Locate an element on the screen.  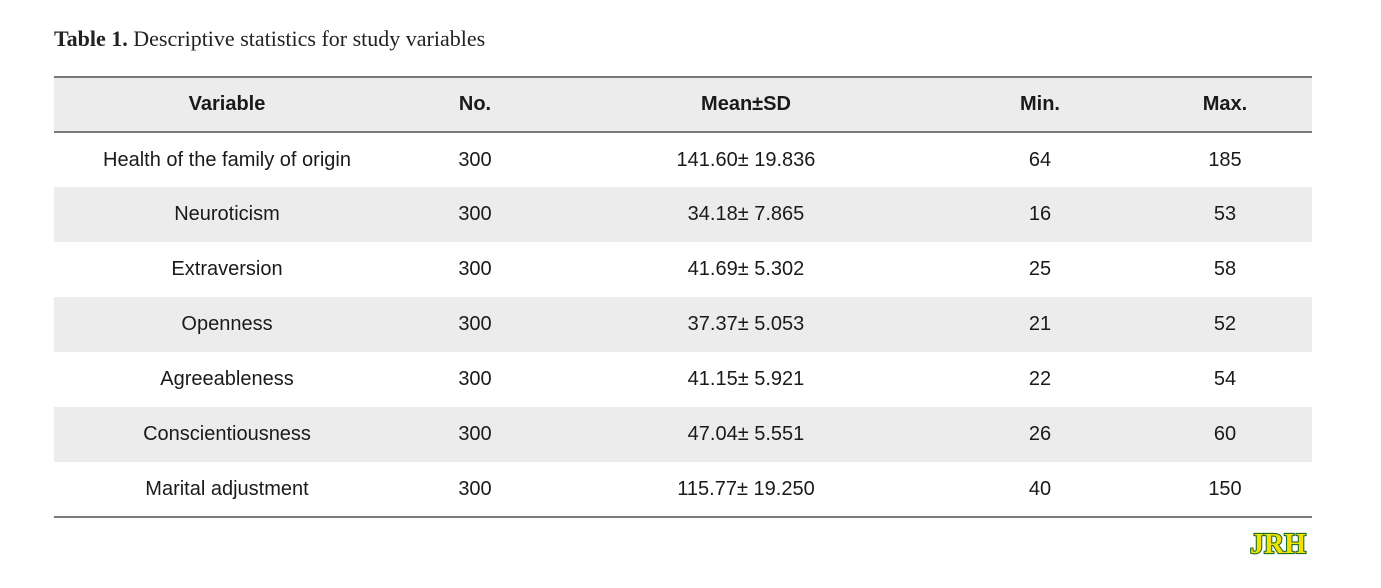
table-row: Openness 300 37.37± 5.053 21 52 is located at coordinates (683, 324).